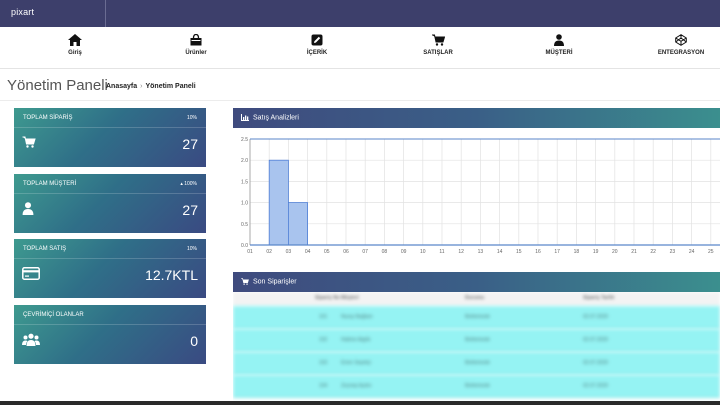 The height and width of the screenshot is (405, 720). What do you see at coordinates (634, 252) in the screenshot?
I see `x-tick-label: 21` at bounding box center [634, 252].